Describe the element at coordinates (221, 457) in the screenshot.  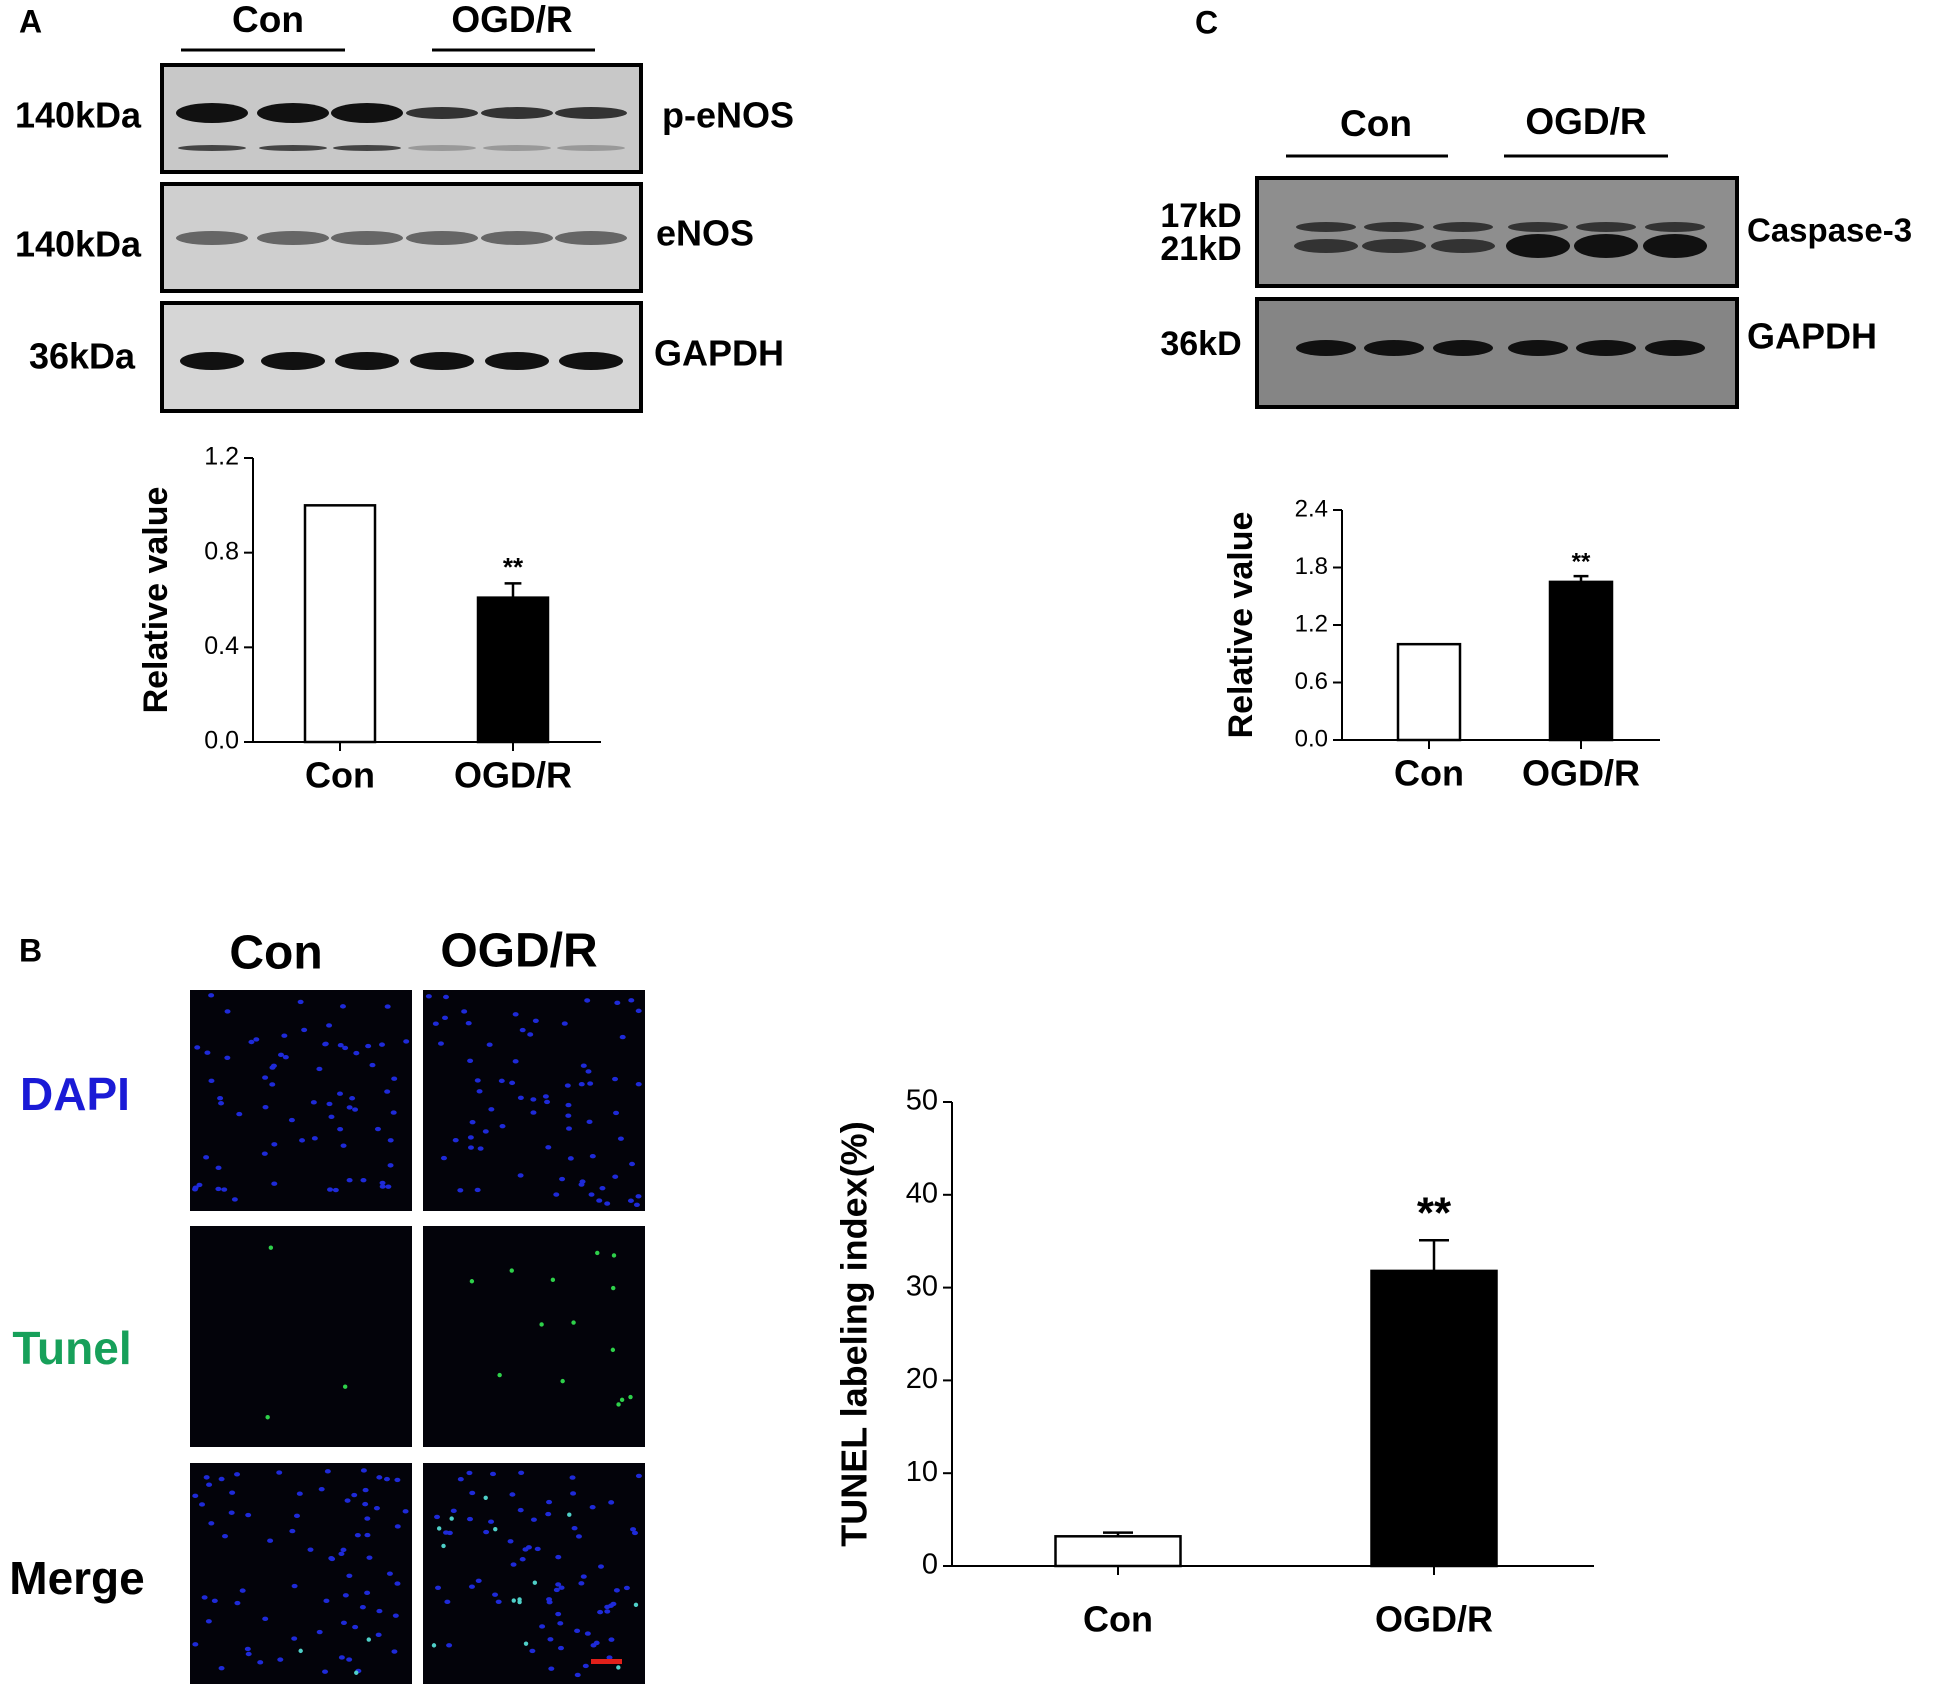
I see `y-tick-label: 1.2` at that location.